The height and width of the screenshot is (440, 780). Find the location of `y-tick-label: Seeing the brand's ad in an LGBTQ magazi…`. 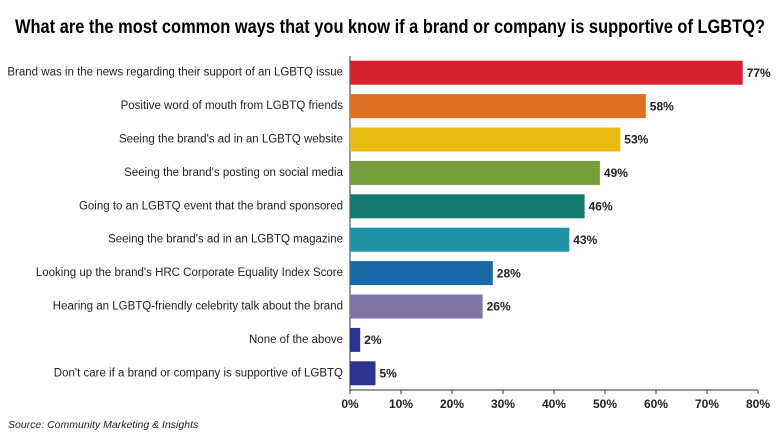

y-tick-label: Seeing the brand's ad in an LGBTQ magazi… is located at coordinates (225, 240).